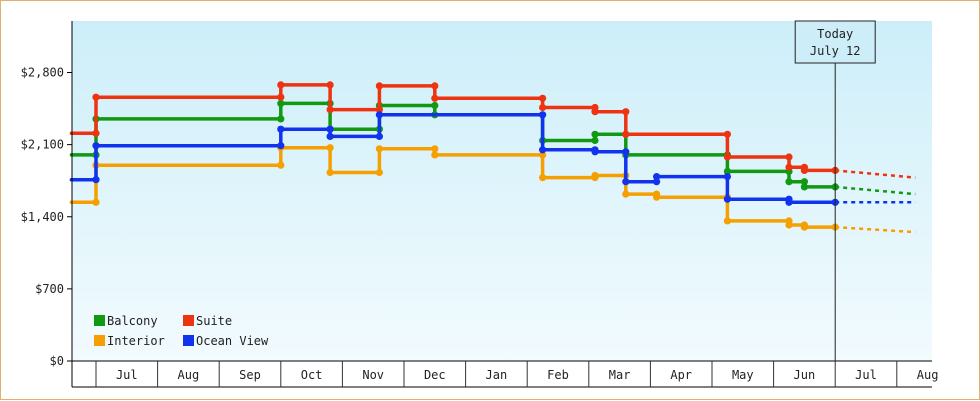  Describe the element at coordinates (312, 375) in the screenshot. I see `x-tick-label: Oct` at that location.